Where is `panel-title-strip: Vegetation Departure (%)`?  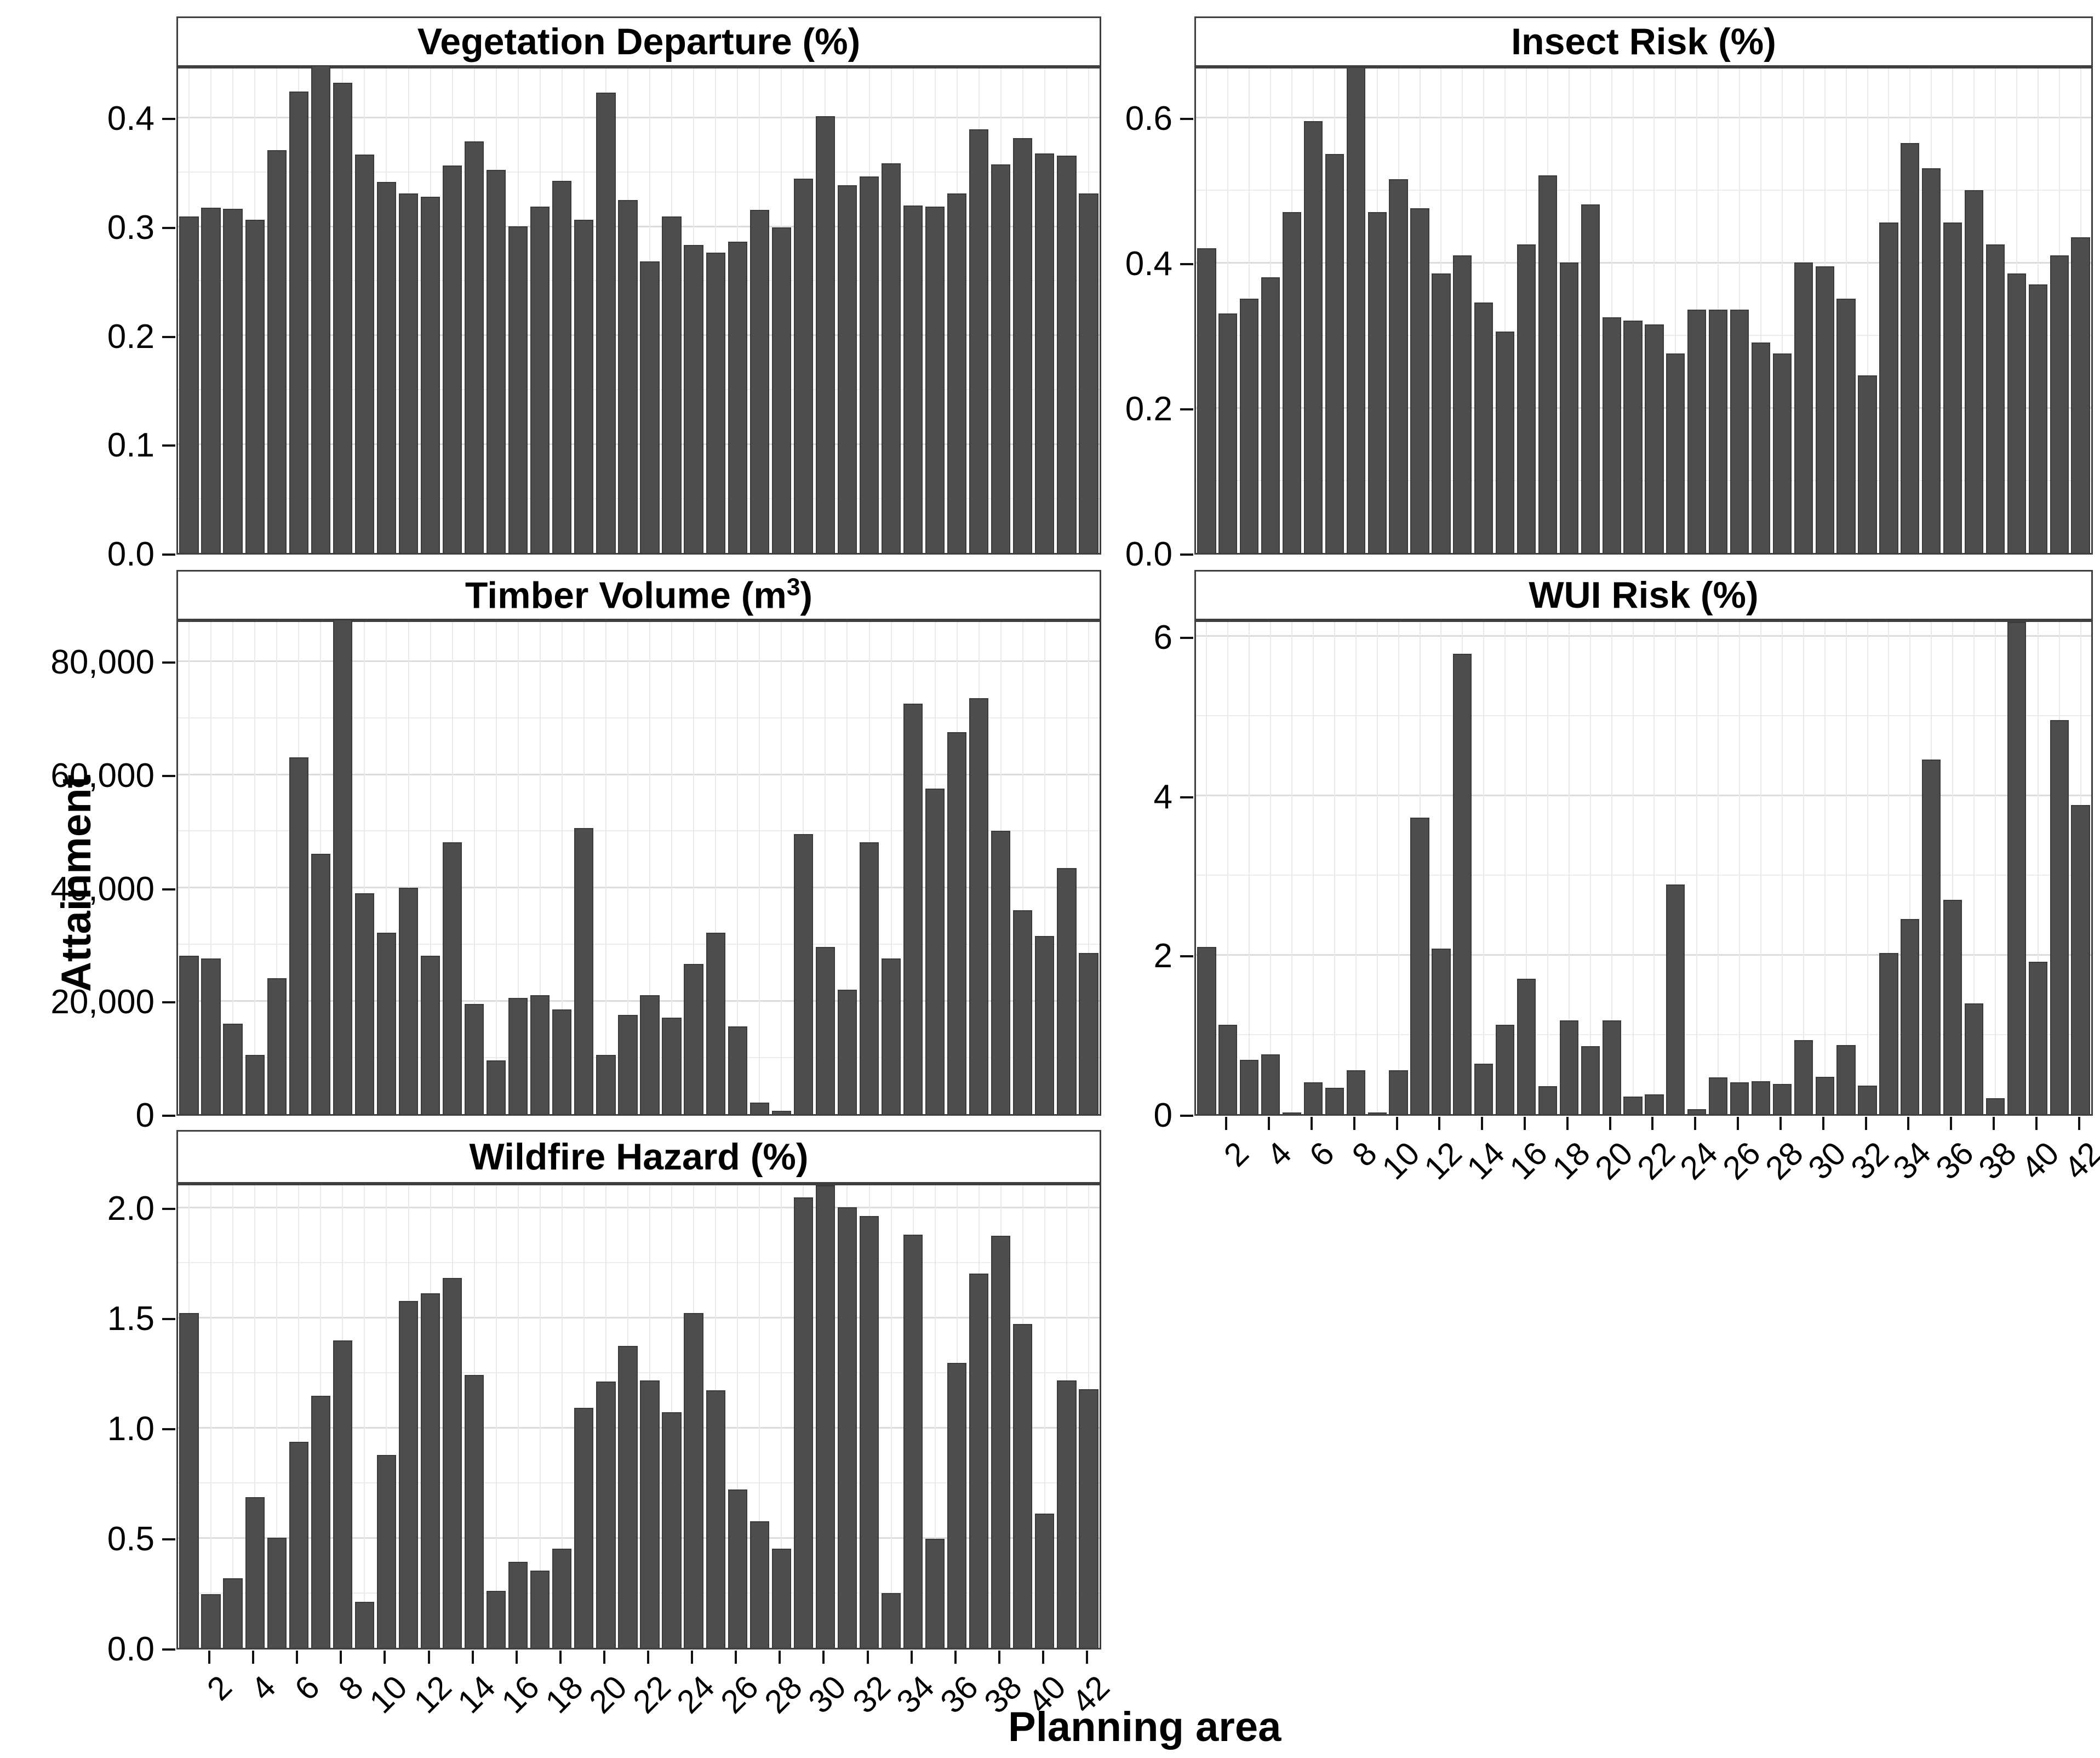
panel-title-strip: Vegetation Departure (%) is located at coordinates (638, 41).